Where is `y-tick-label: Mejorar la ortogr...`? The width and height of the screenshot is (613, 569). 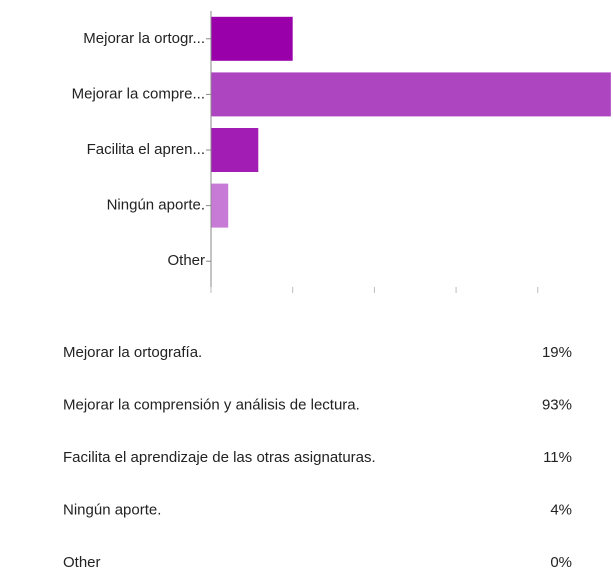 y-tick-label: Mejorar la ortogr... is located at coordinates (144, 38).